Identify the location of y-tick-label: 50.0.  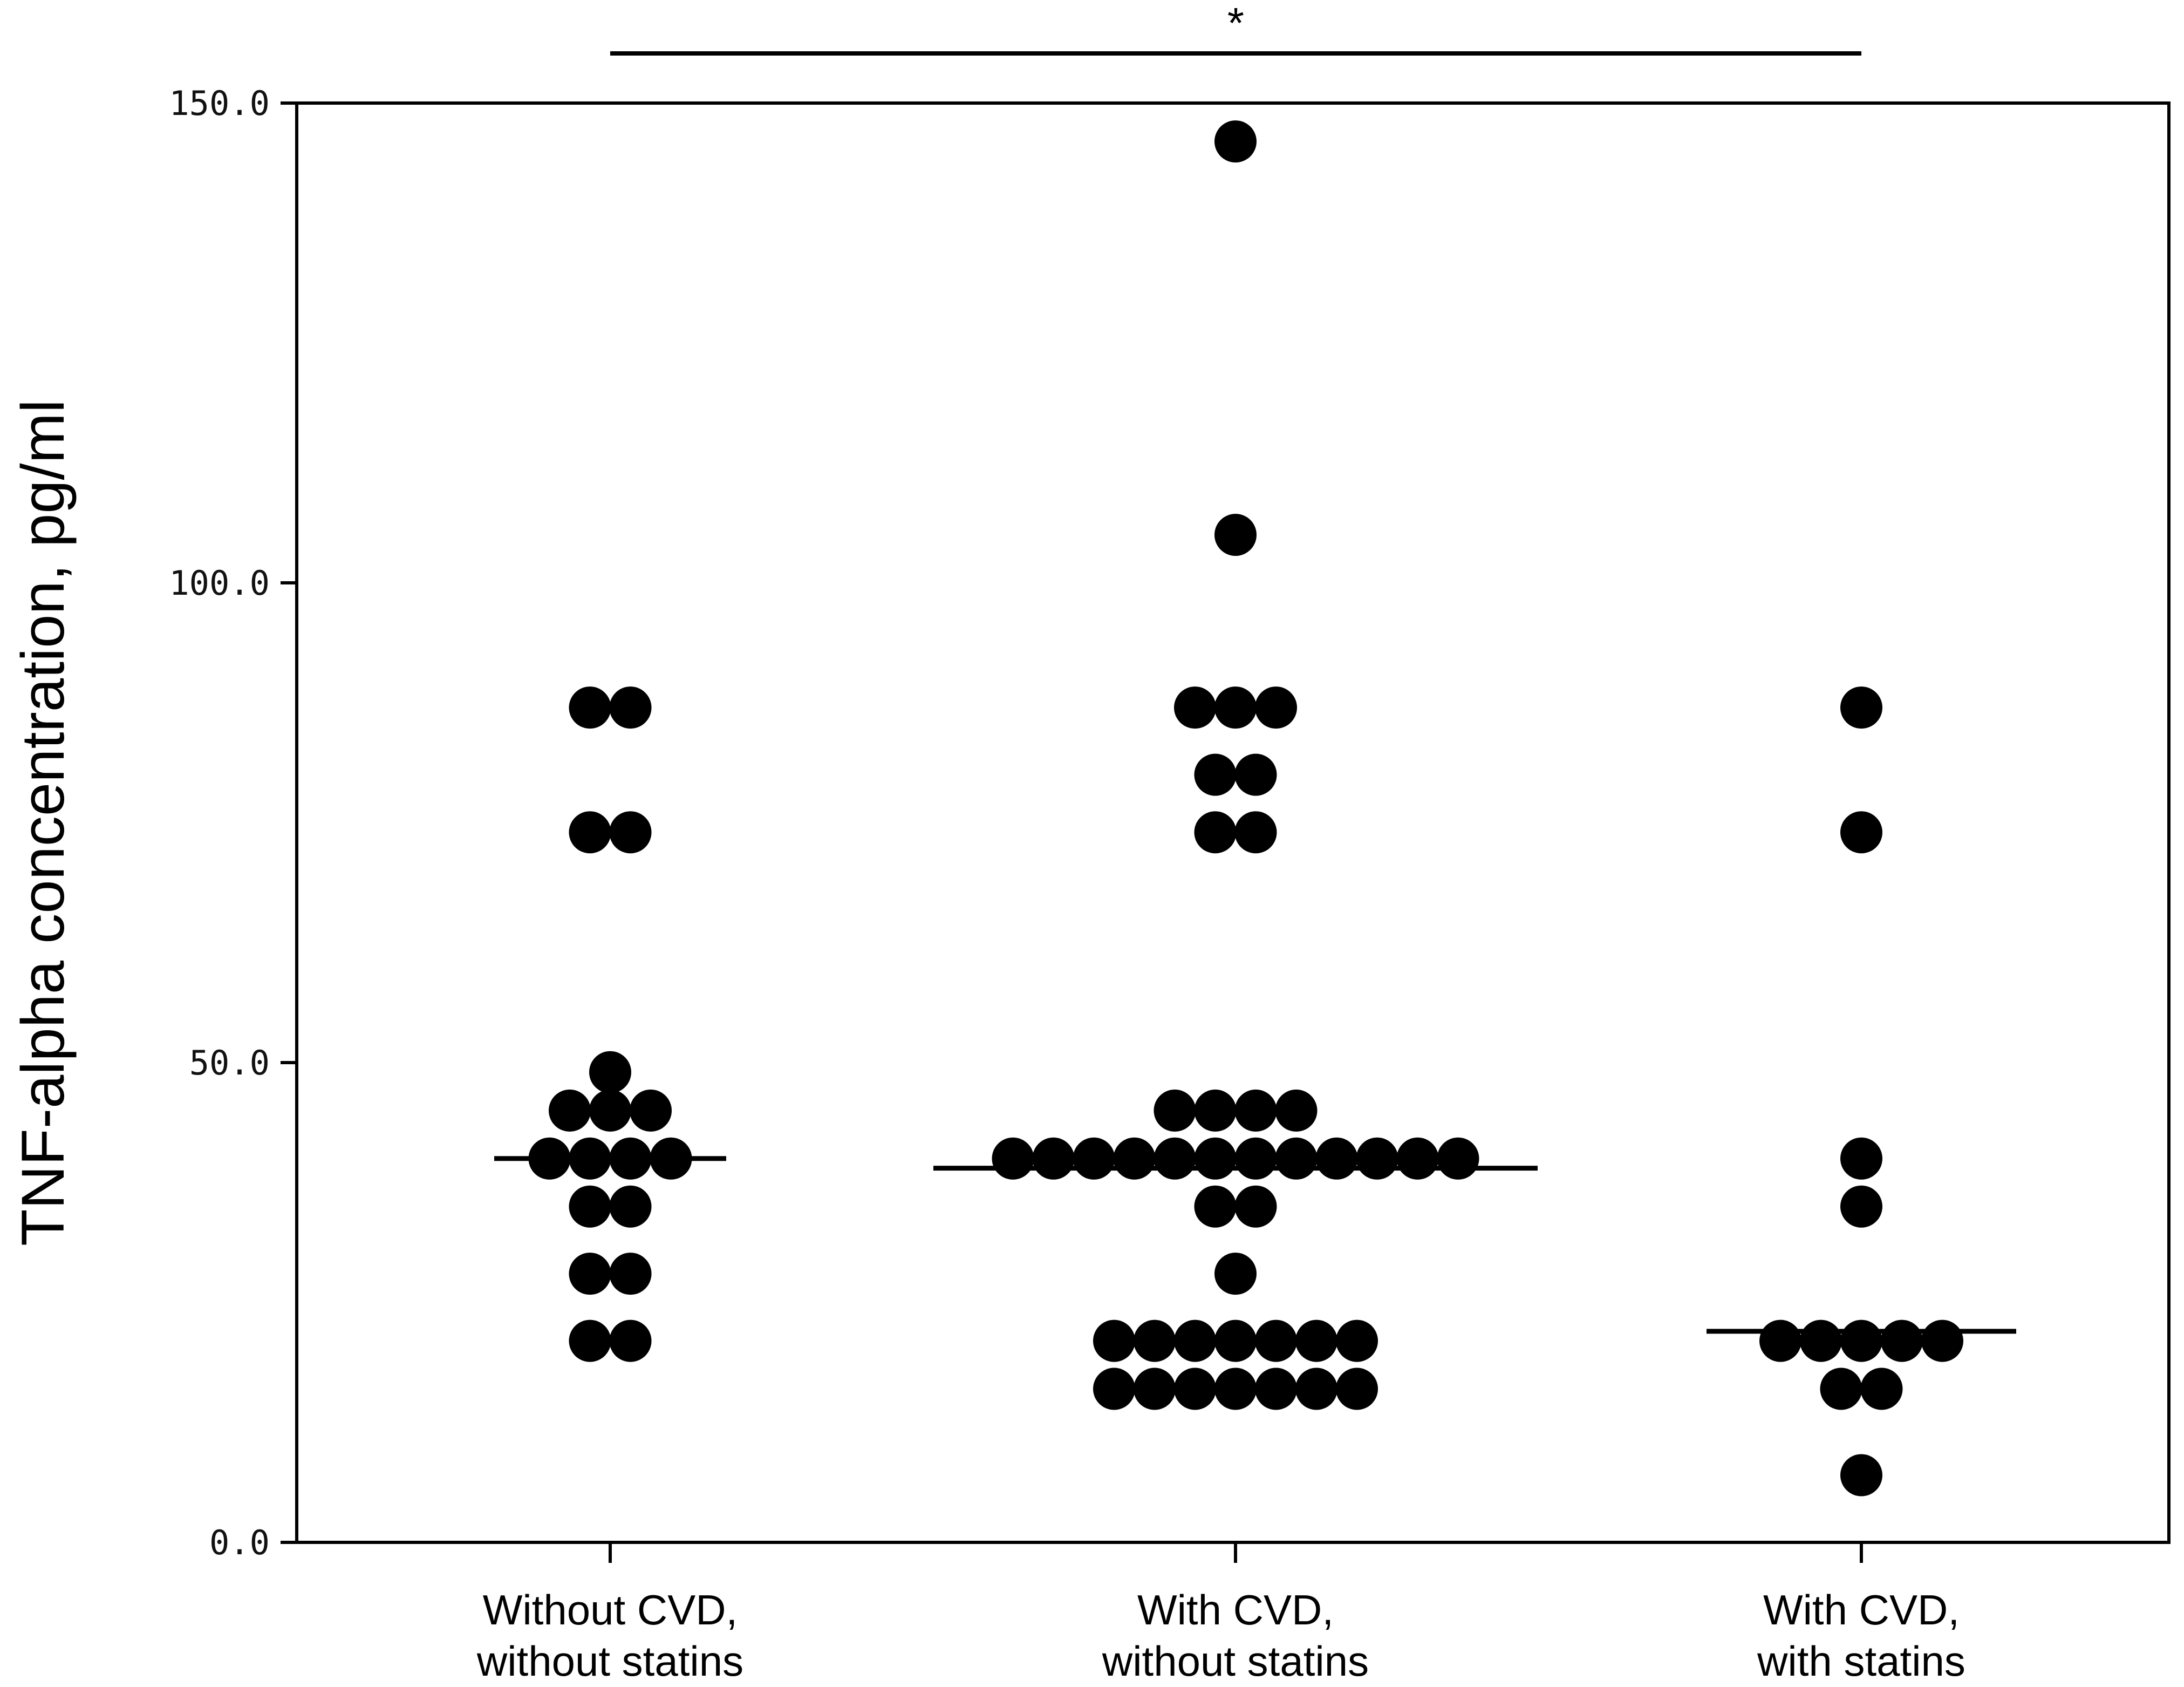
(229, 1063).